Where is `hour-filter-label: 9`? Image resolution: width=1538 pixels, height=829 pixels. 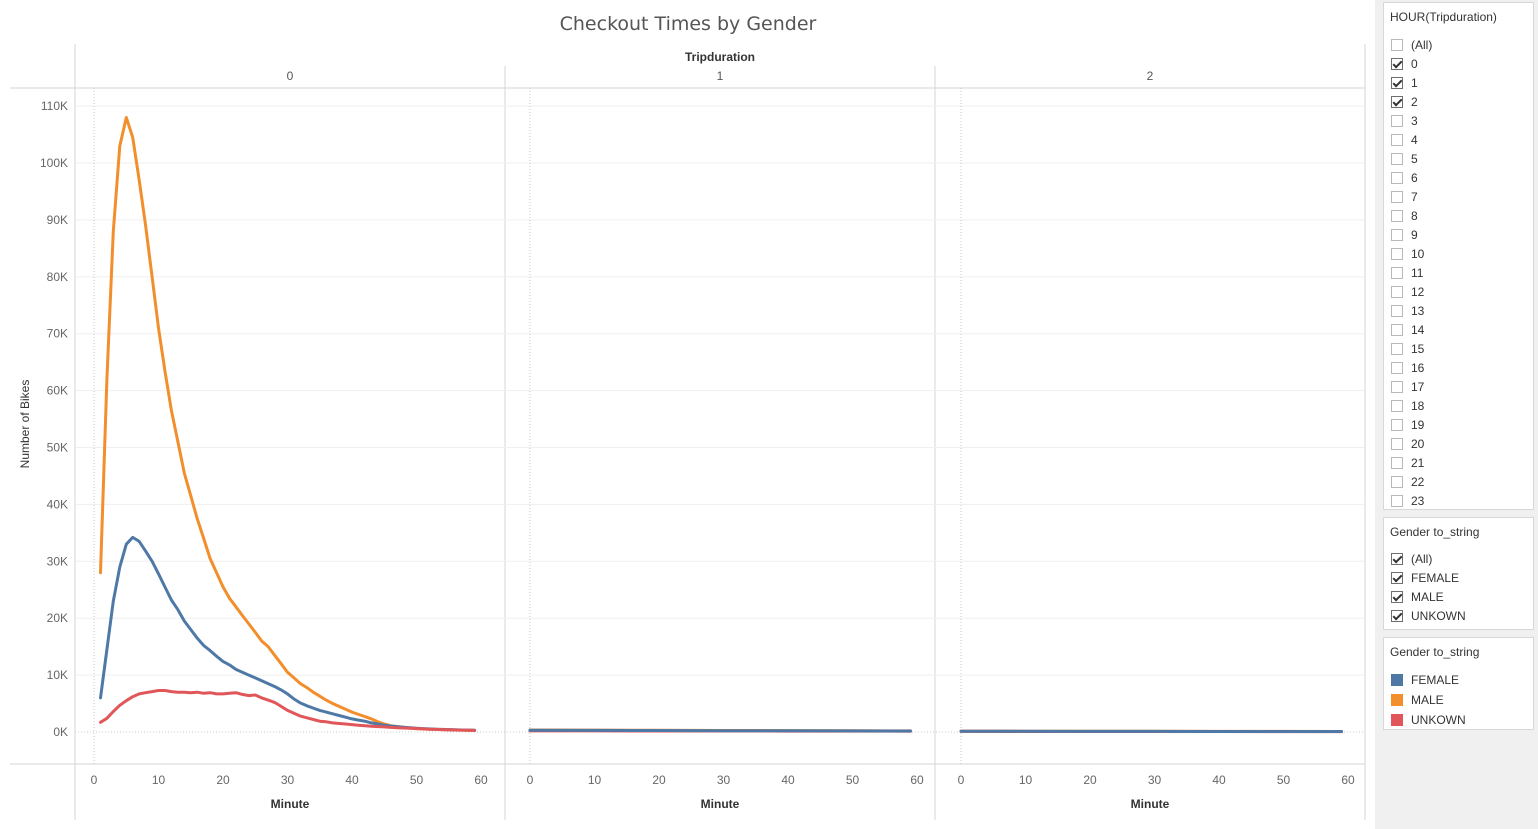
hour-filter-label: 9 is located at coordinates (1414, 234).